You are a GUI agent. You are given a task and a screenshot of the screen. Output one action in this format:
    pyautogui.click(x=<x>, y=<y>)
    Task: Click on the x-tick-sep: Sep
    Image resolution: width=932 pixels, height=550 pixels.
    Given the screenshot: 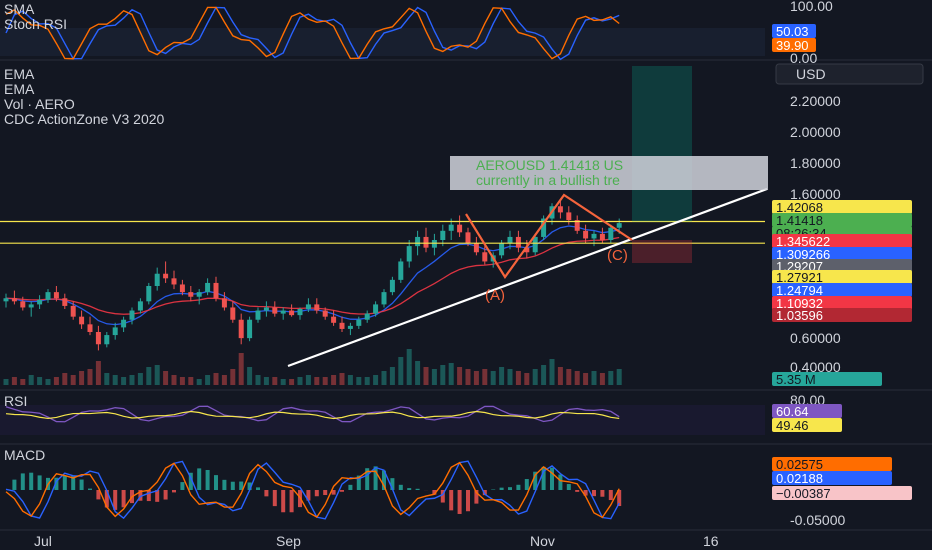 What is the action you would take?
    pyautogui.click(x=288, y=541)
    